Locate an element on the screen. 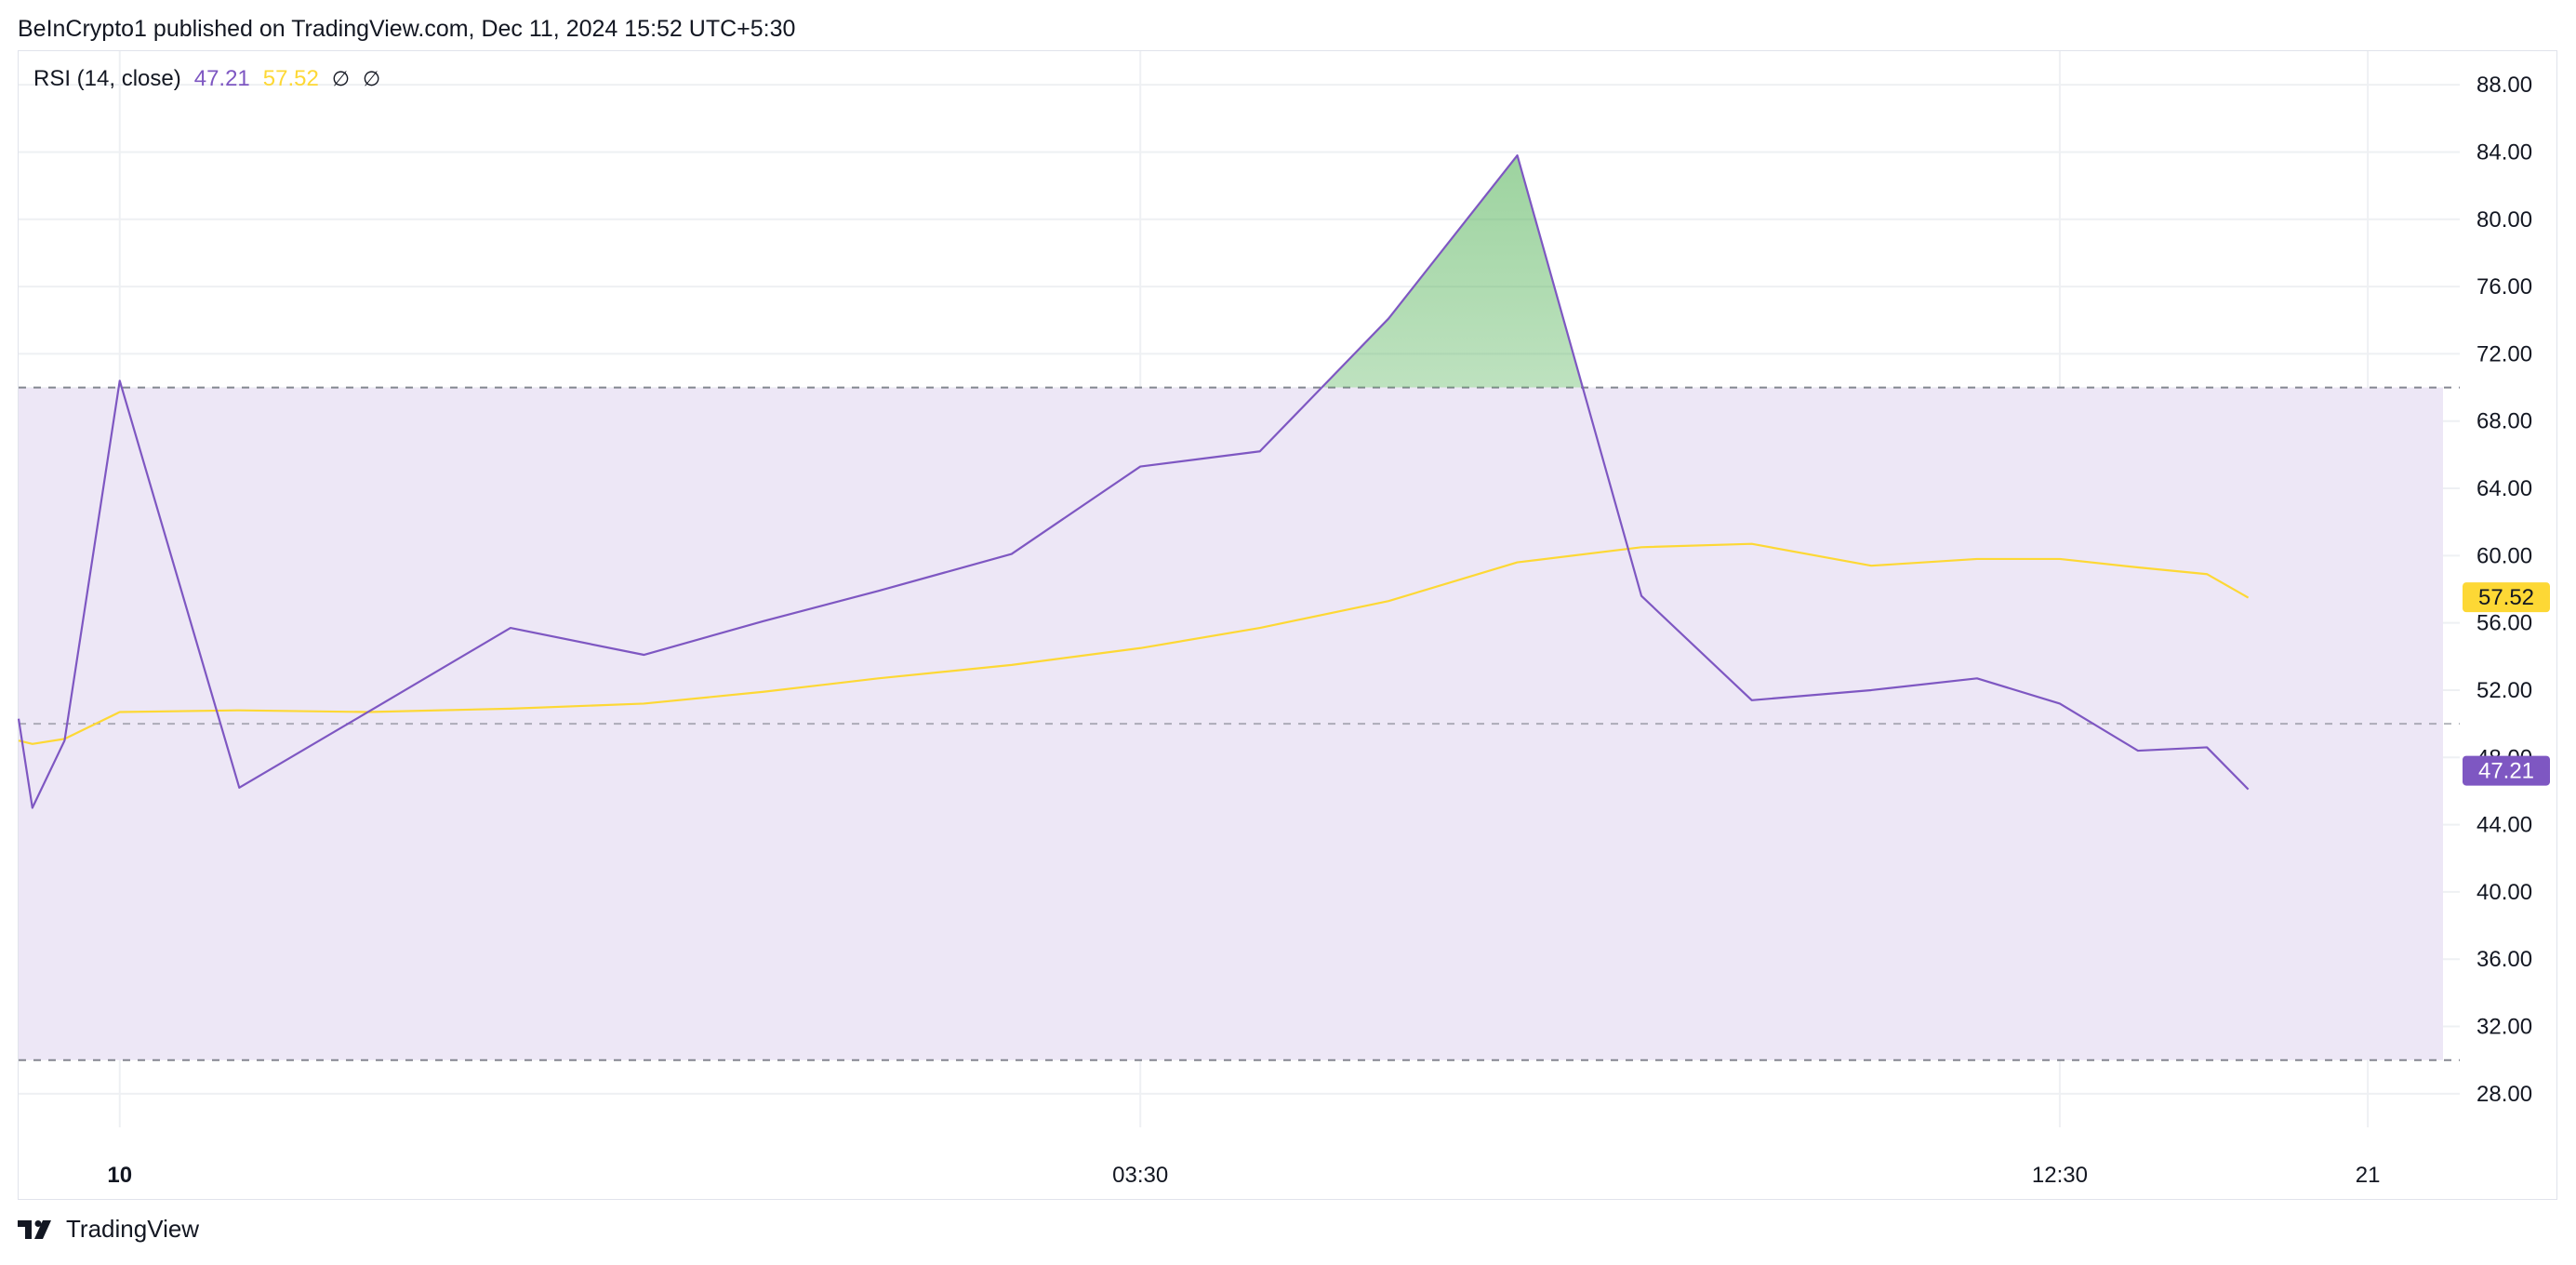  y-axis-tick-label: 88.00 is located at coordinates (2504, 86).